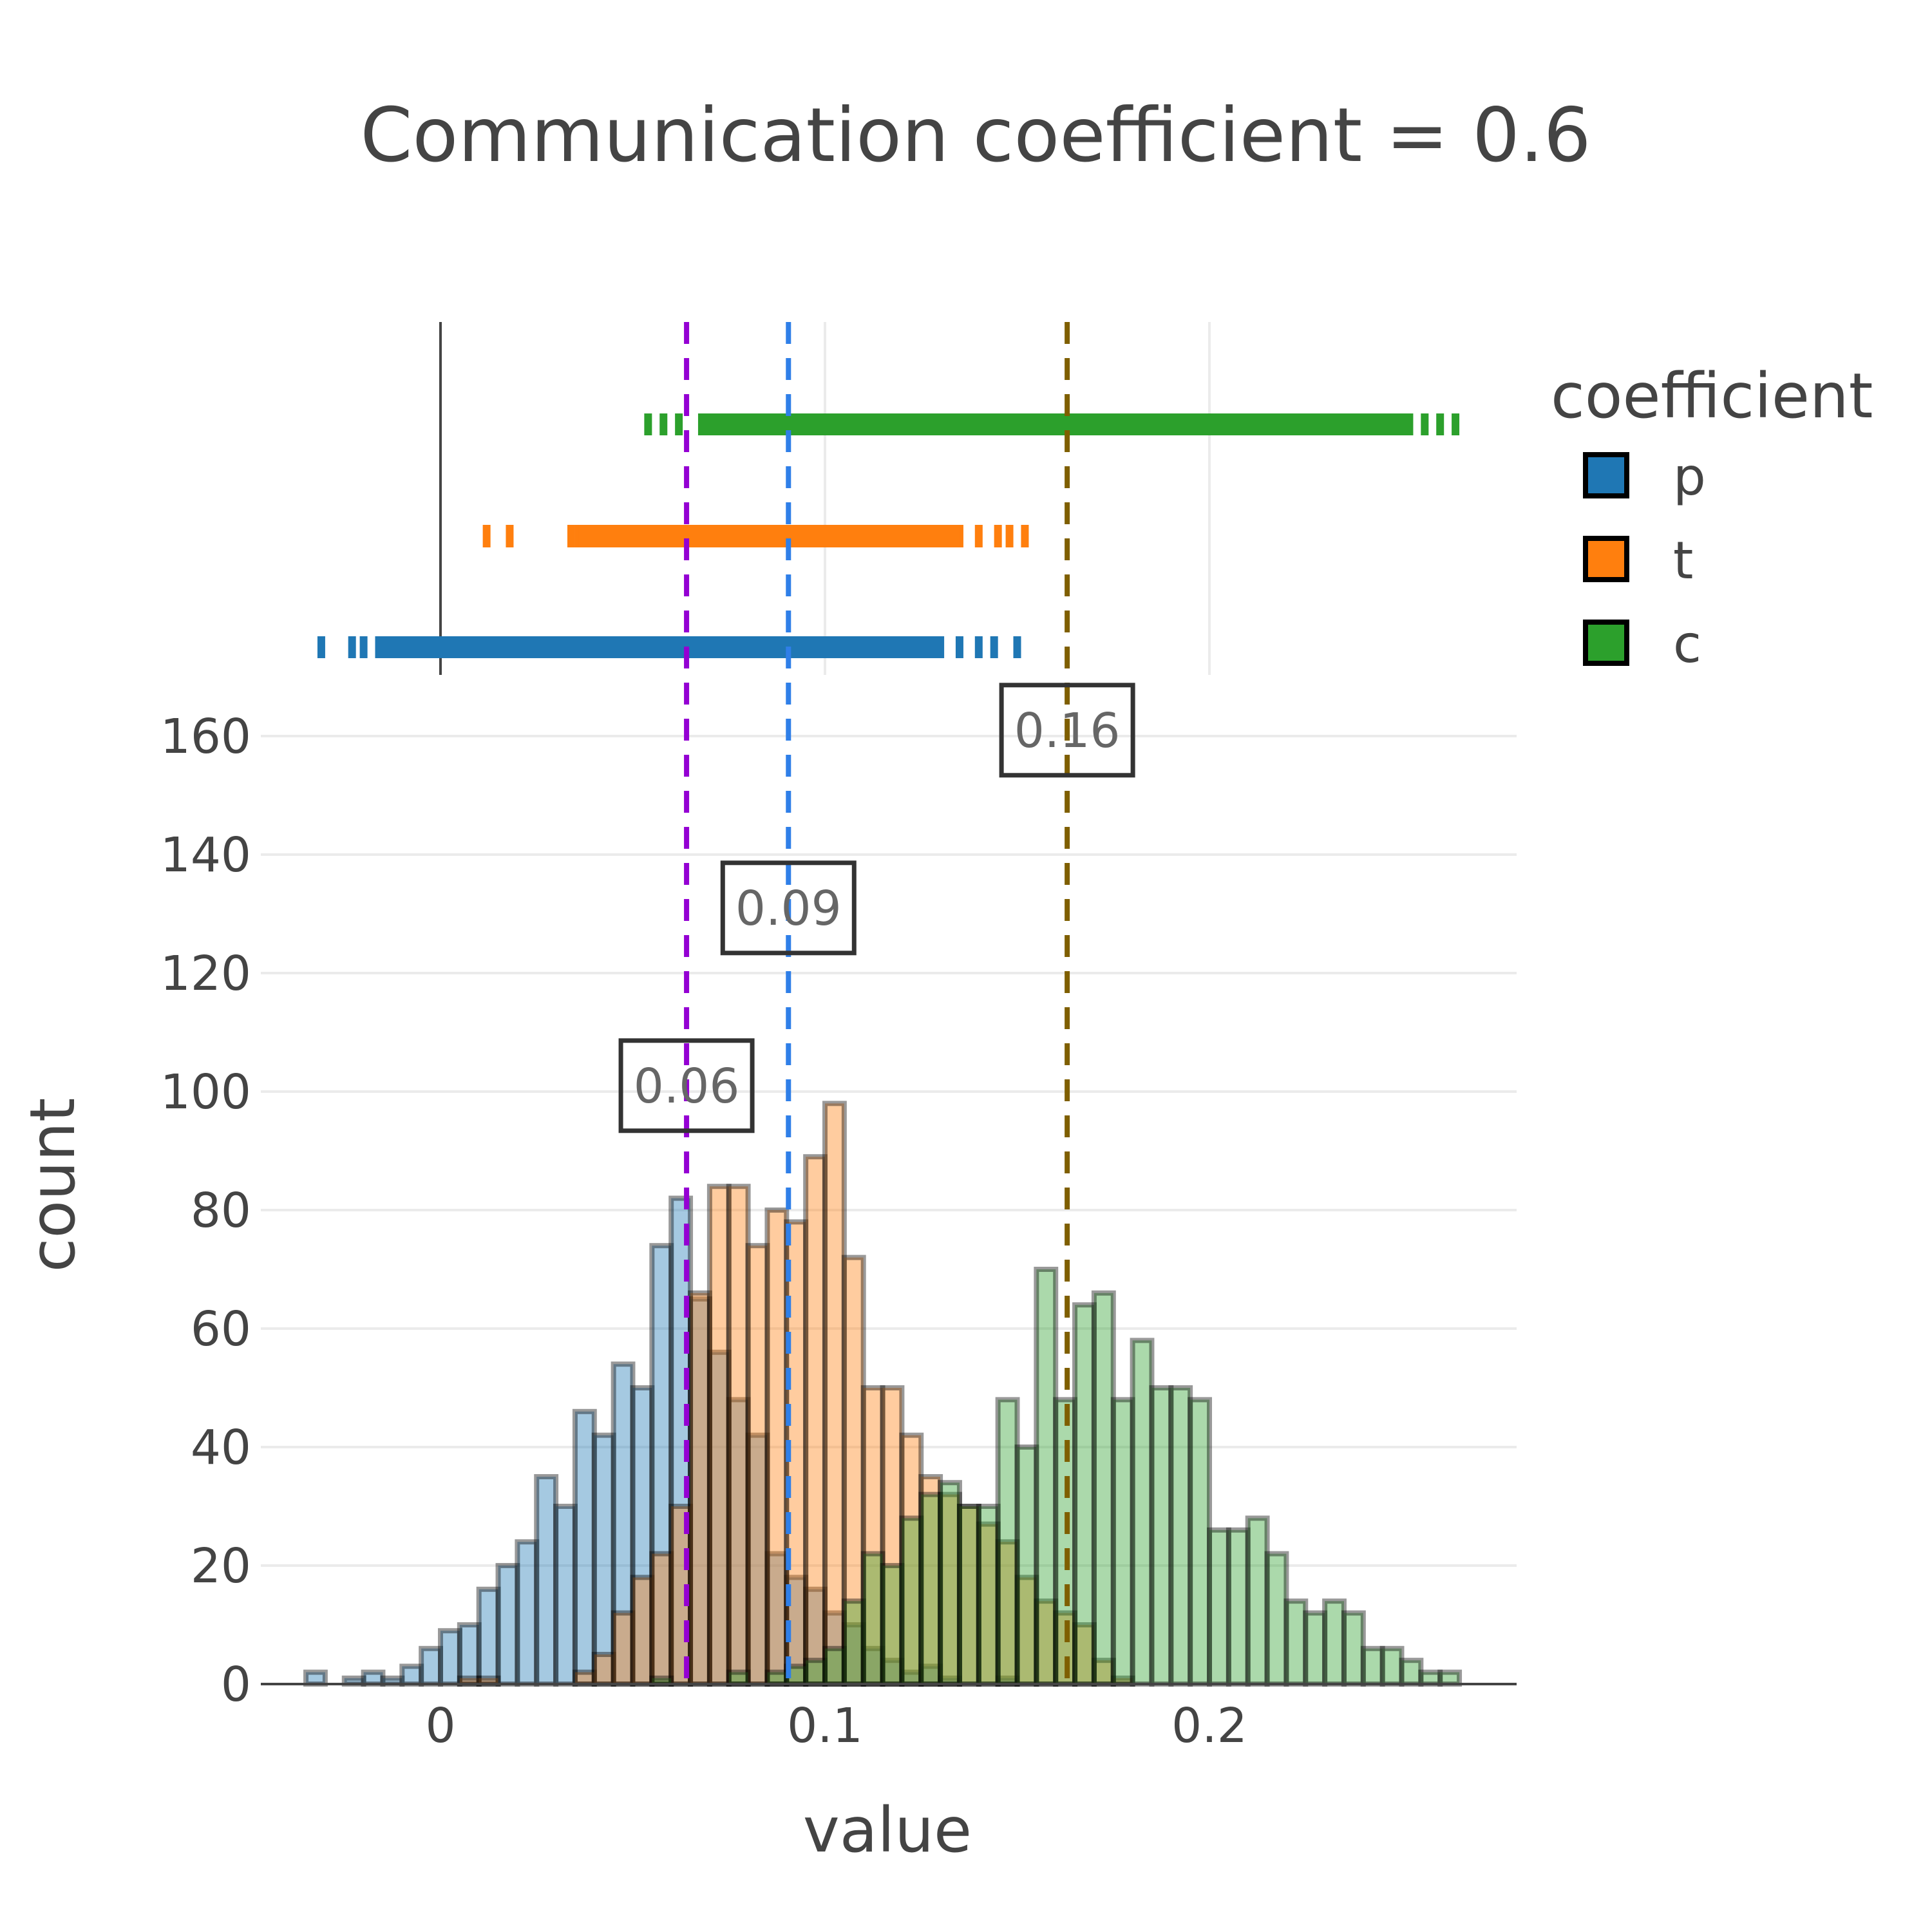  I want to click on legend-label-p: p, so click(1690, 477).